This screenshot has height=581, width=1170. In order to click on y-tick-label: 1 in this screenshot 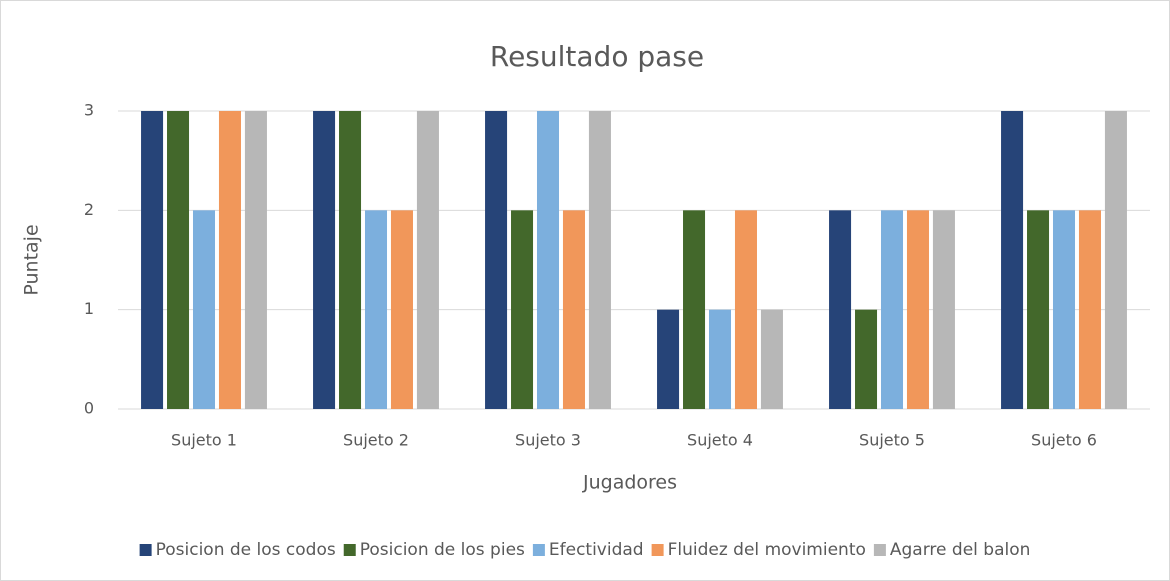, I will do `click(89, 308)`.